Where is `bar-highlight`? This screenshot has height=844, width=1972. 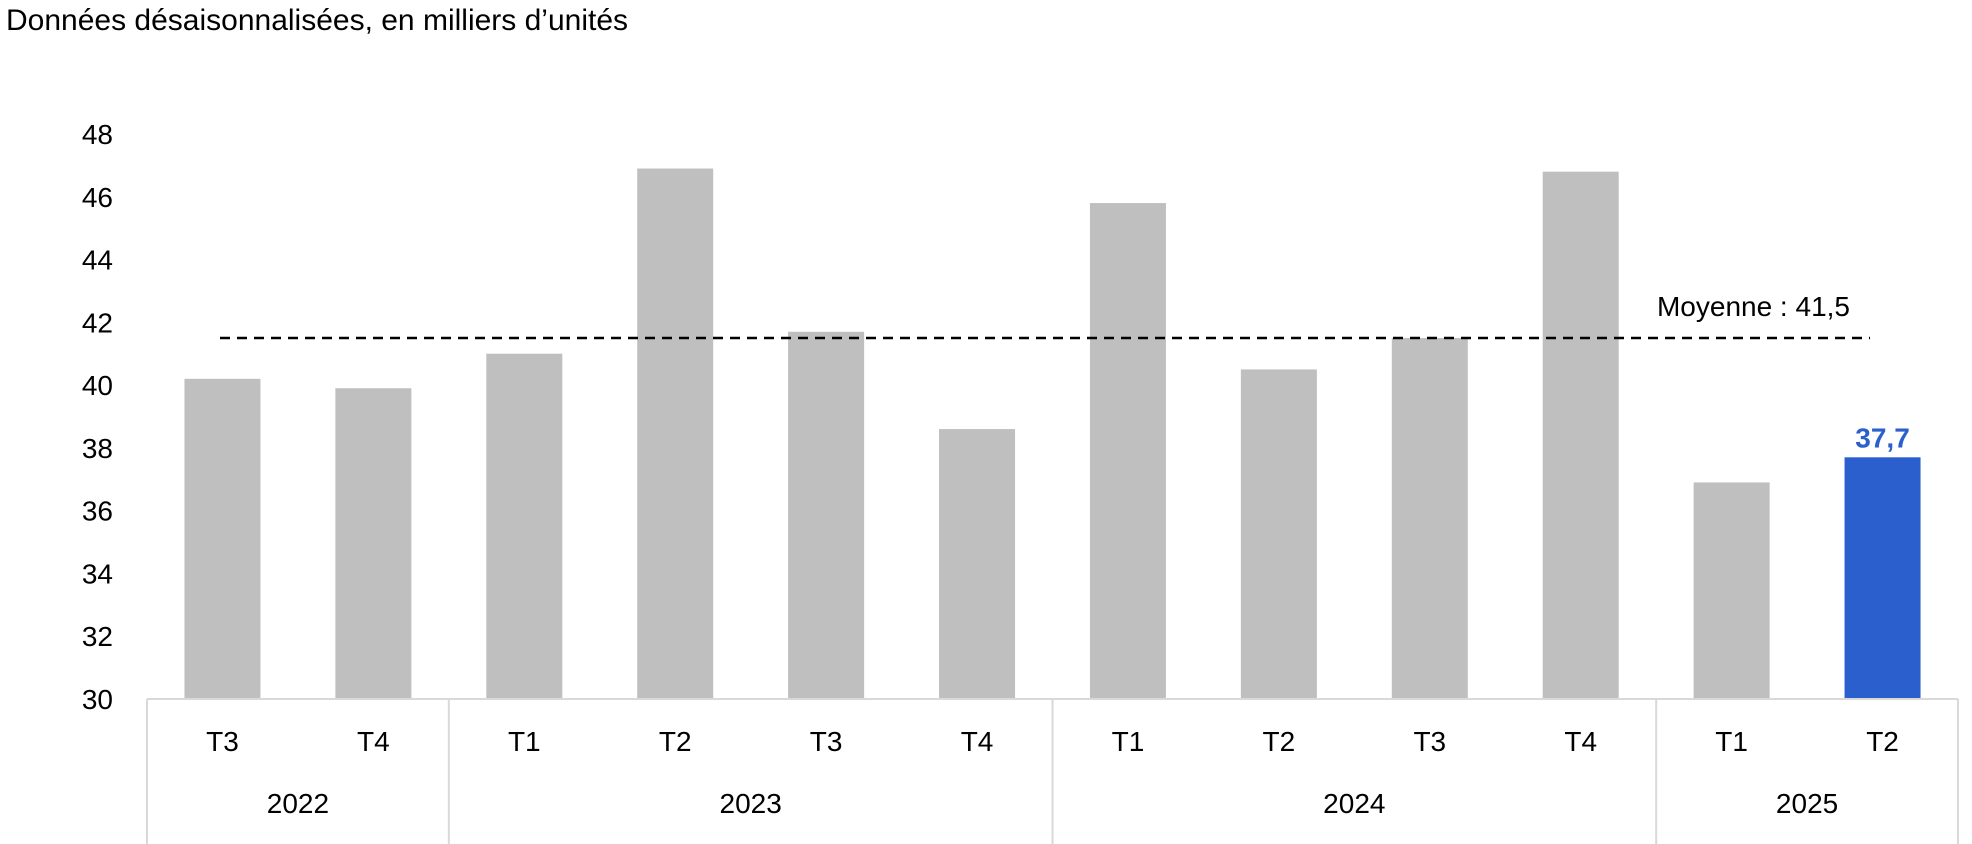 bar-highlight is located at coordinates (1882, 578).